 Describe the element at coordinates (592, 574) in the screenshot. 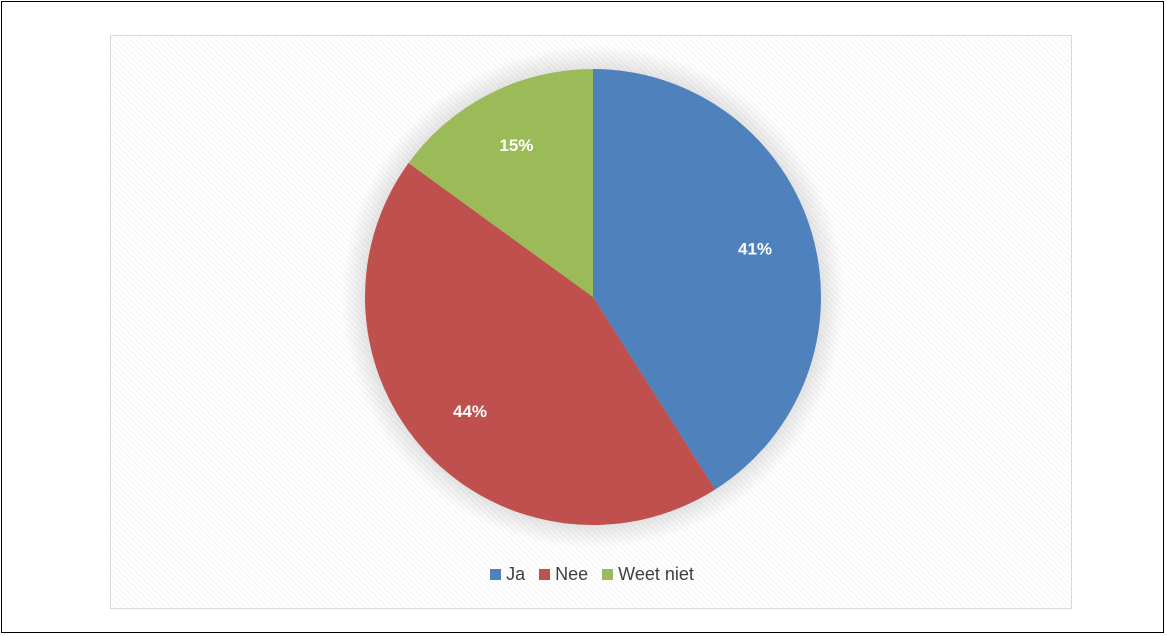

I see `legend: Ja Nee Weet niet` at that location.